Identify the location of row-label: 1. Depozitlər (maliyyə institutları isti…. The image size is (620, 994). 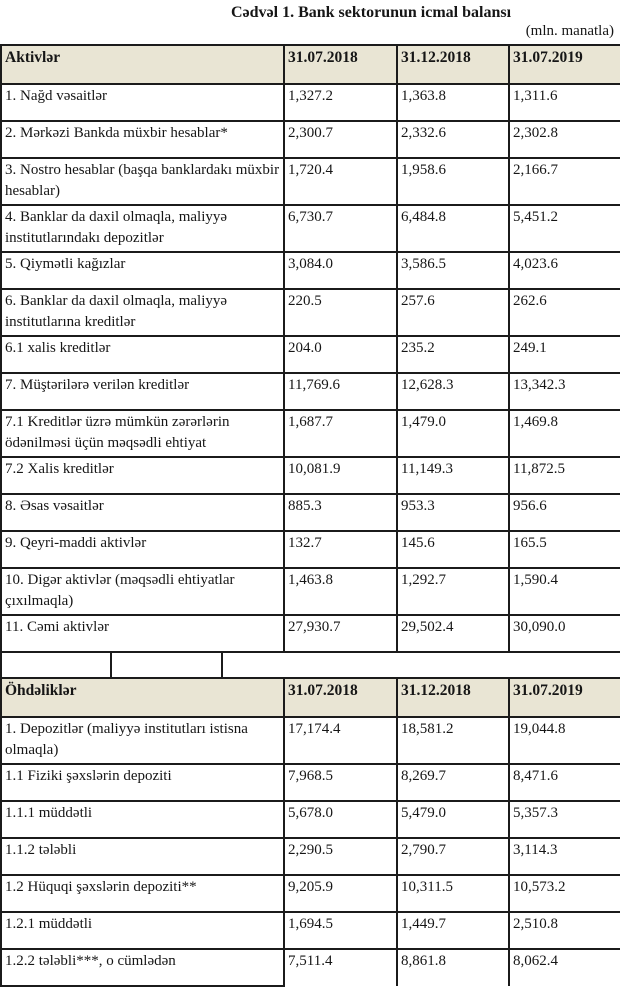
(142, 740).